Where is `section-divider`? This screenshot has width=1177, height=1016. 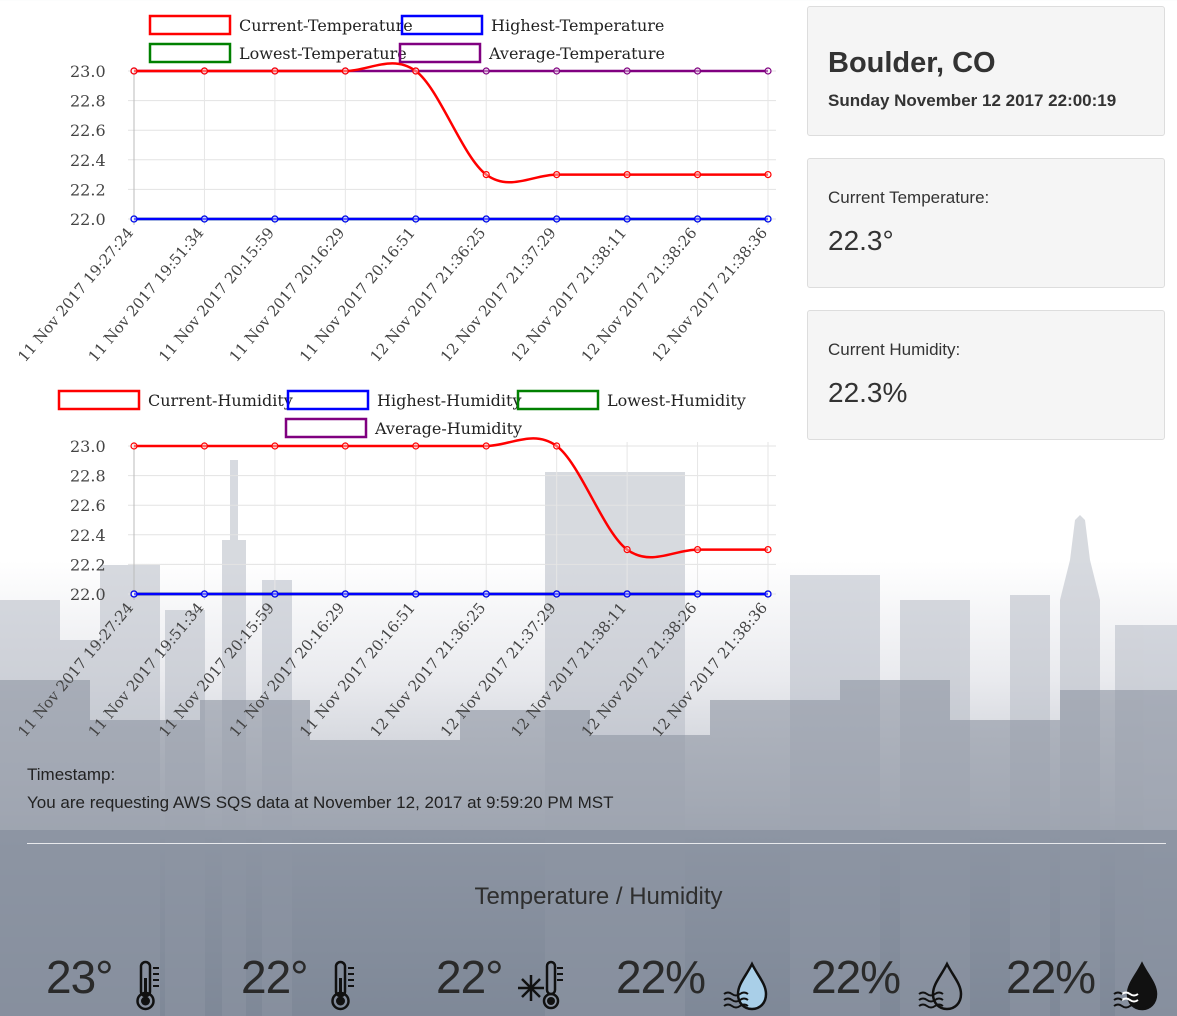
section-divider is located at coordinates (596, 843).